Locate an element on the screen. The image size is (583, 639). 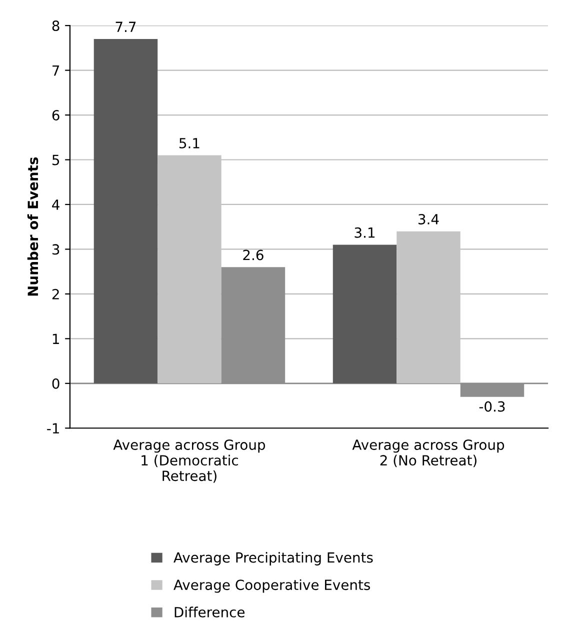
y-tick-label: 4 is located at coordinates (56, 205).